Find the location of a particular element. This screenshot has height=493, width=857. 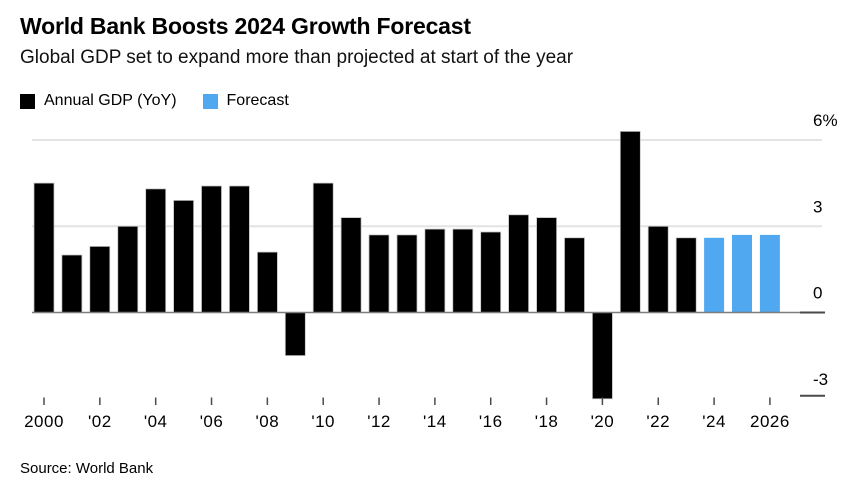

bar-2013 is located at coordinates (407, 273).